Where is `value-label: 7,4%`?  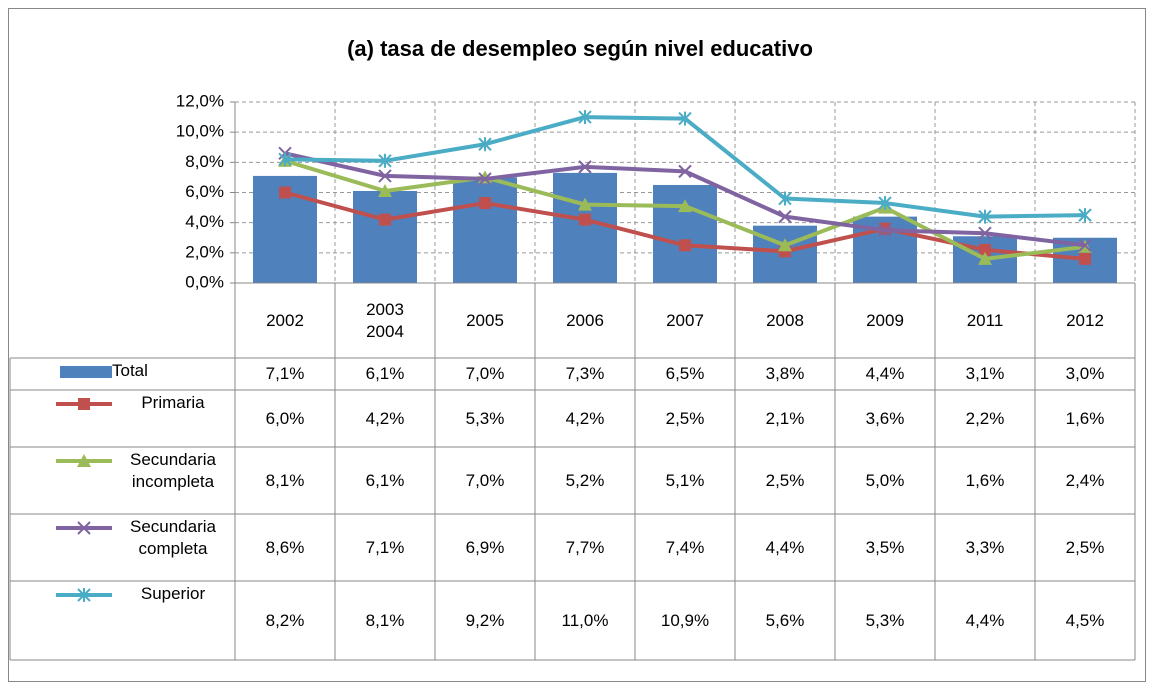
value-label: 7,4% is located at coordinates (685, 547).